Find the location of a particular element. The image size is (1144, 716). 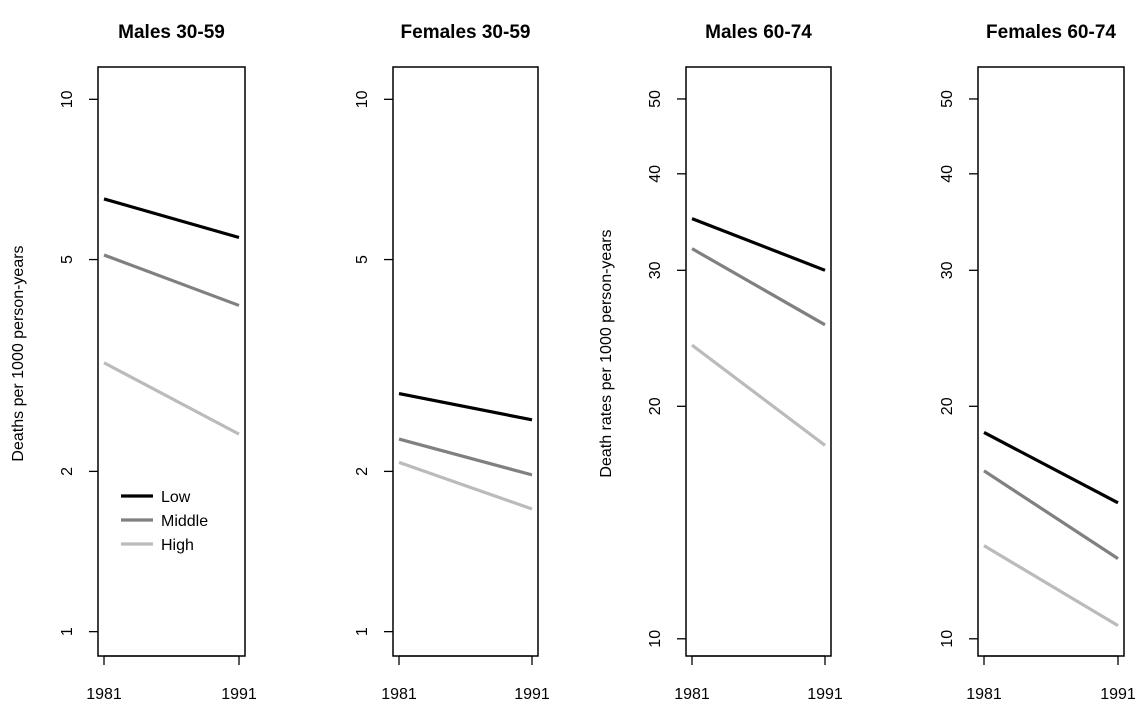

y-axis-label: Deaths per 1000 person-years is located at coordinates (18, 353).